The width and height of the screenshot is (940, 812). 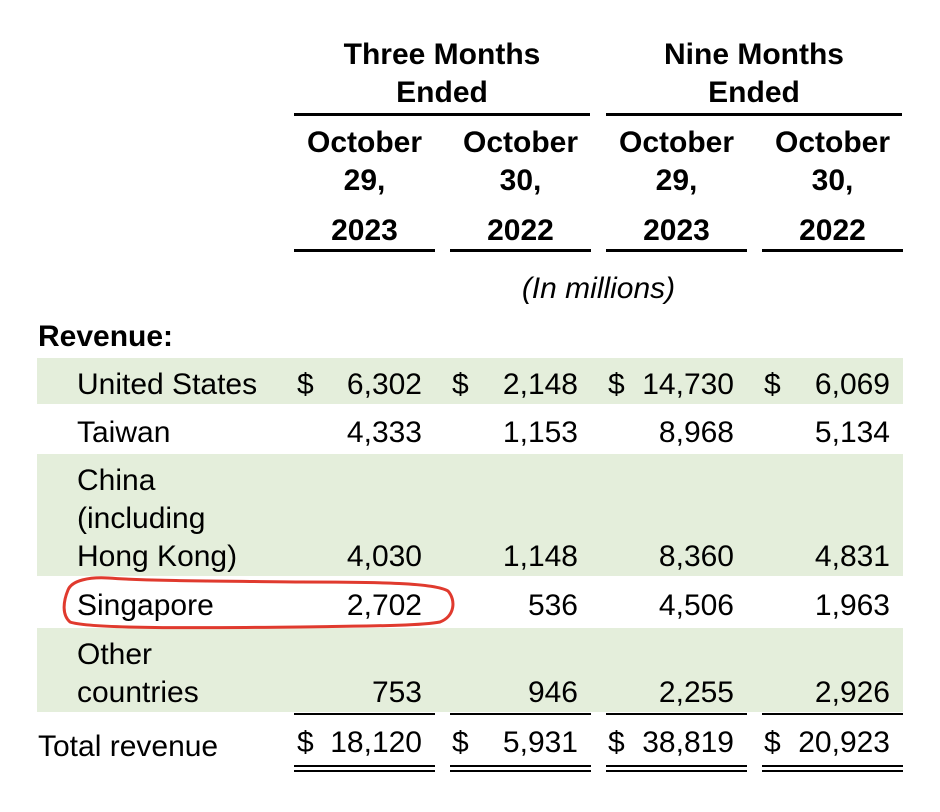 I want to click on cell-value: 753, so click(x=396, y=692).